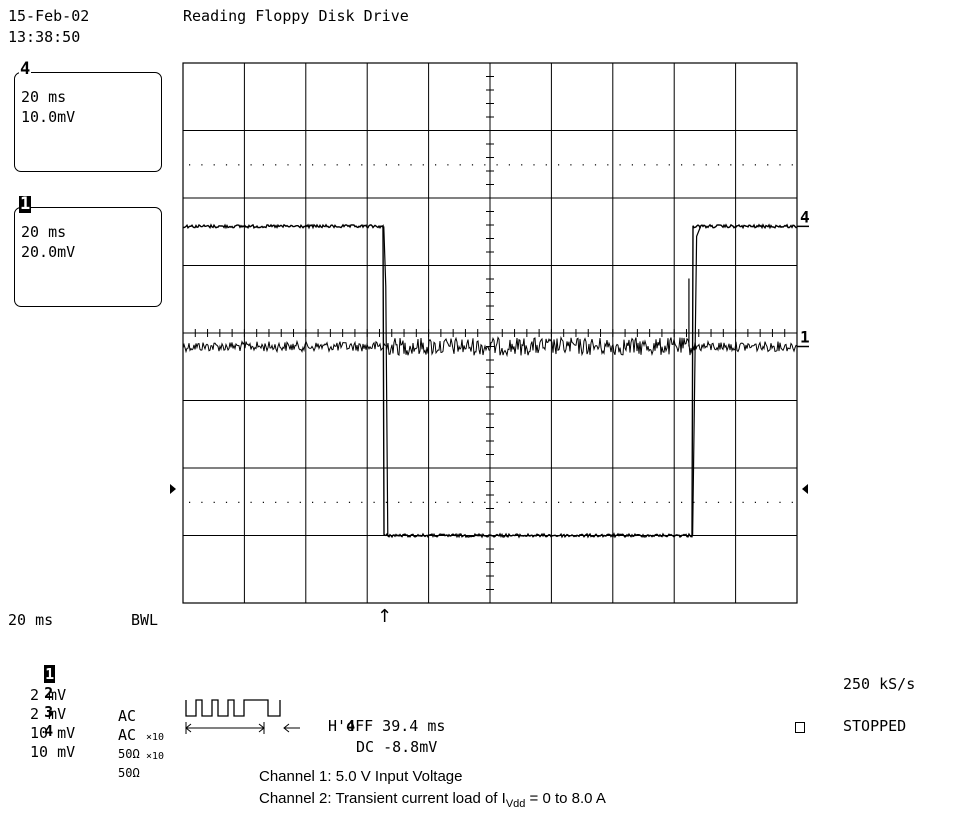 The height and width of the screenshot is (825, 958). I want to click on readout-channel-3-scale: 10 mV, so click(53, 733).